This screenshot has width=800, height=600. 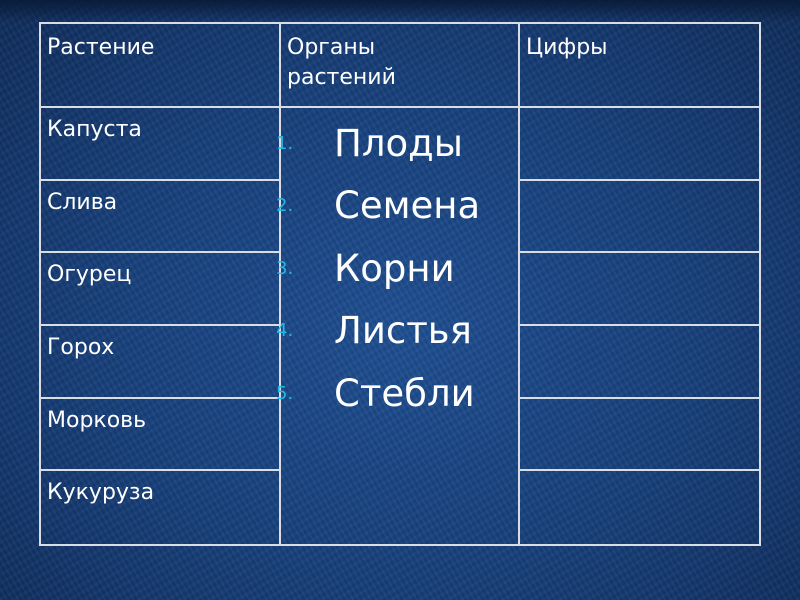 What do you see at coordinates (394, 268) in the screenshot?
I see `organ-label: Корни` at bounding box center [394, 268].